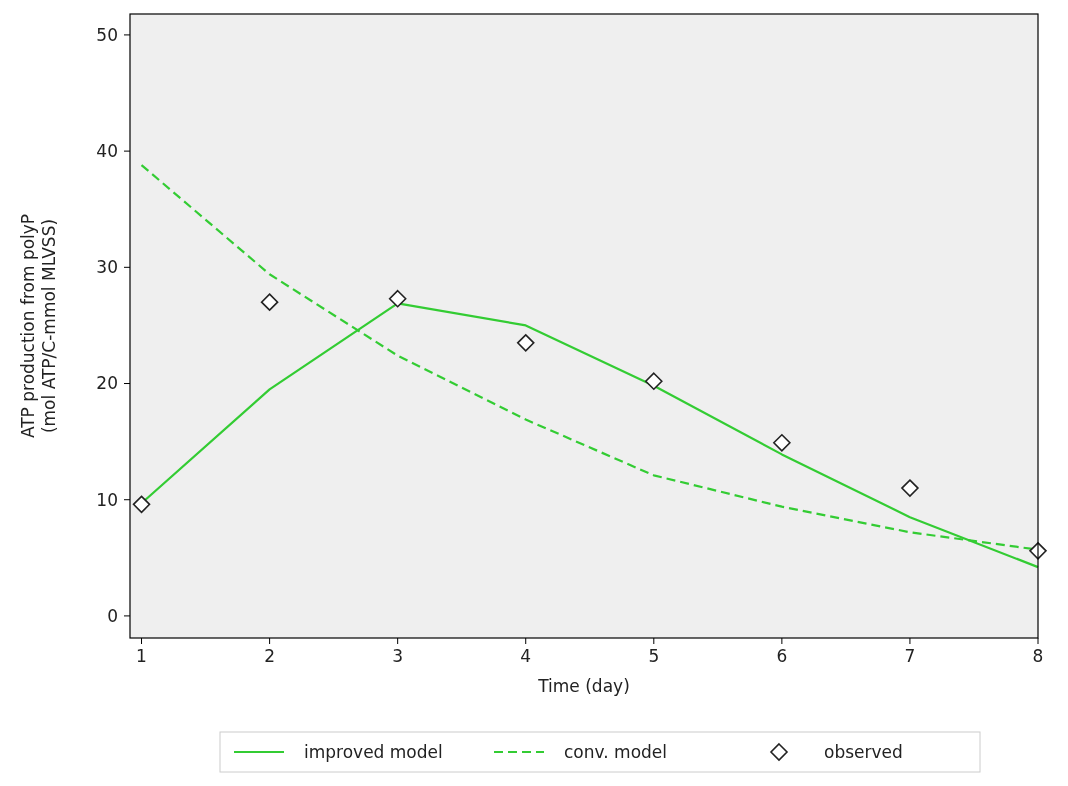 This screenshot has height=786, width=1068. What do you see at coordinates (270, 656) in the screenshot?
I see `x-tick-label: 2` at bounding box center [270, 656].